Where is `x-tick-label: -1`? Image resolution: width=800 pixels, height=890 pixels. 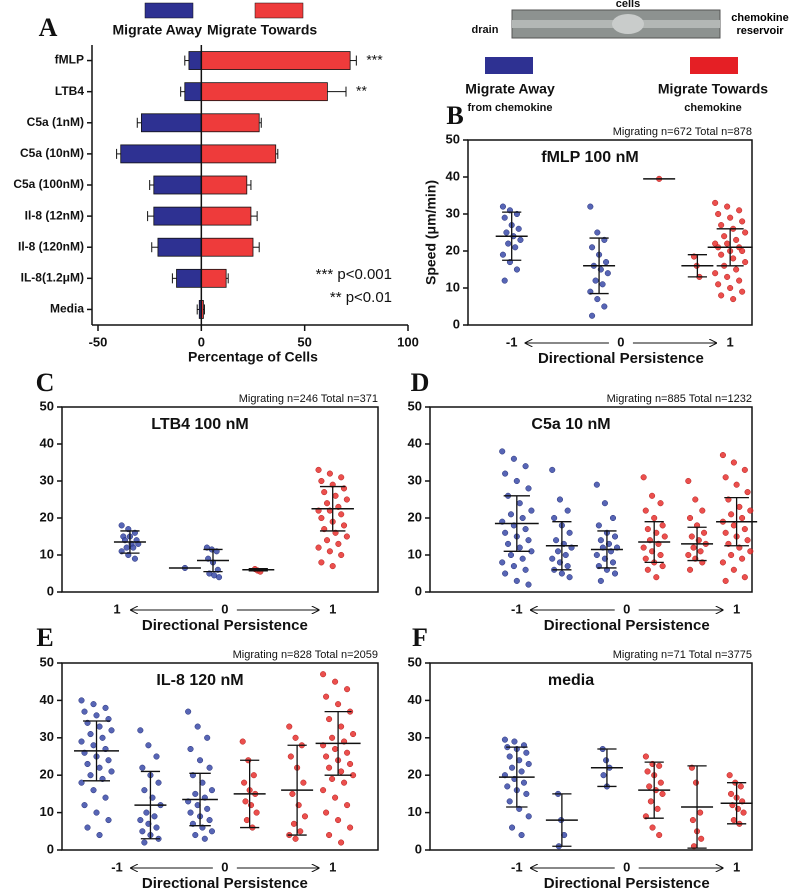
x-tick-label: -1 is located at coordinates (517, 866).